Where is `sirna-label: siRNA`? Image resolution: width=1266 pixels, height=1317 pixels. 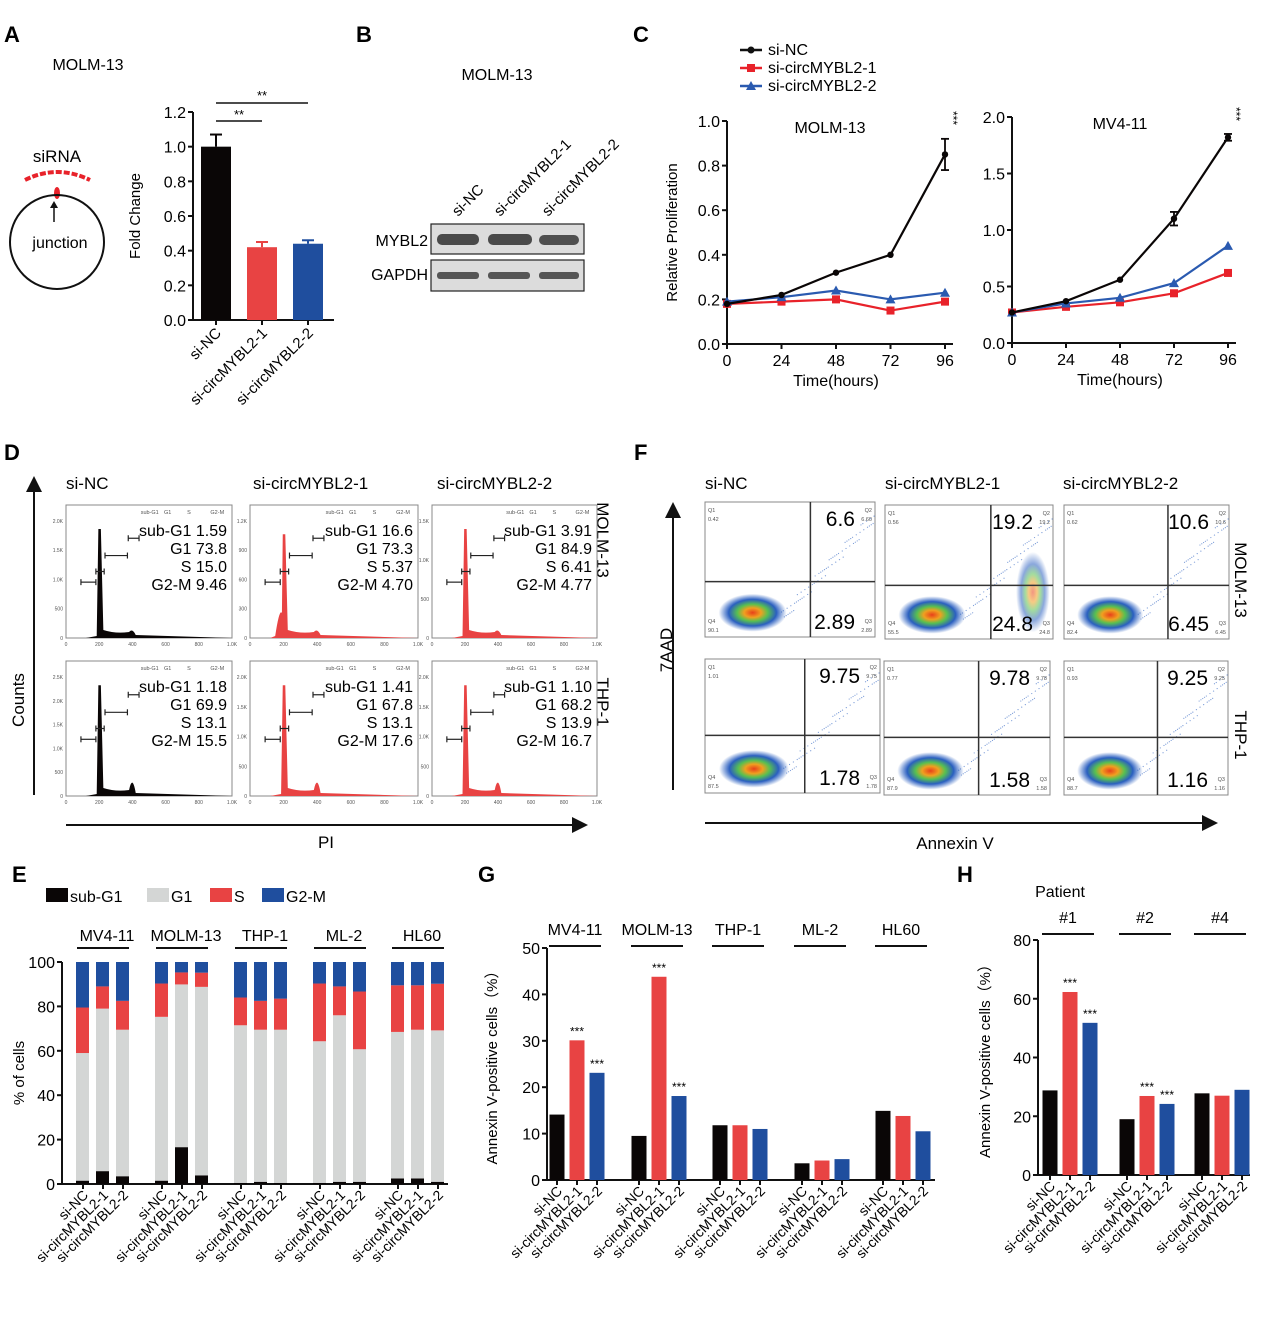
sirna-label: siRNA is located at coordinates (57, 156).